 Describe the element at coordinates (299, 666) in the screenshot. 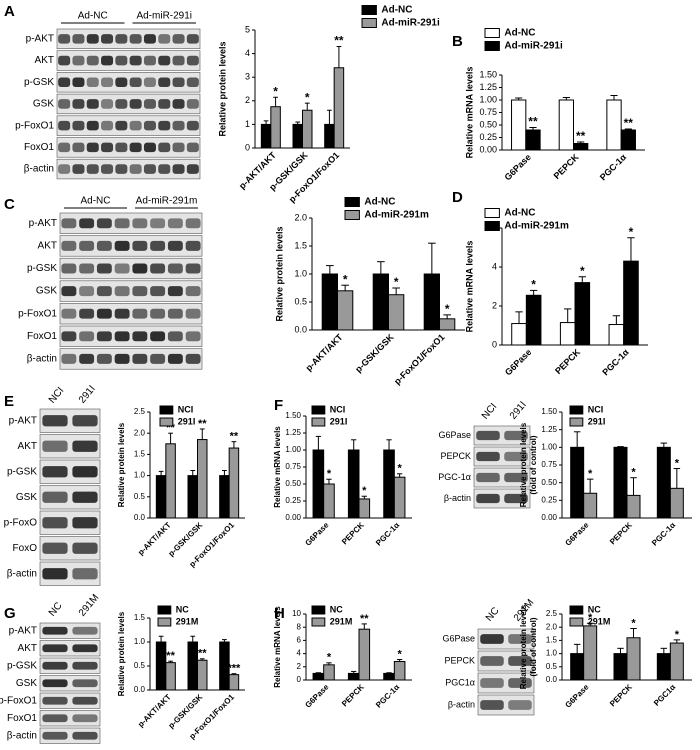

I see `y-tick-label: 2` at that location.